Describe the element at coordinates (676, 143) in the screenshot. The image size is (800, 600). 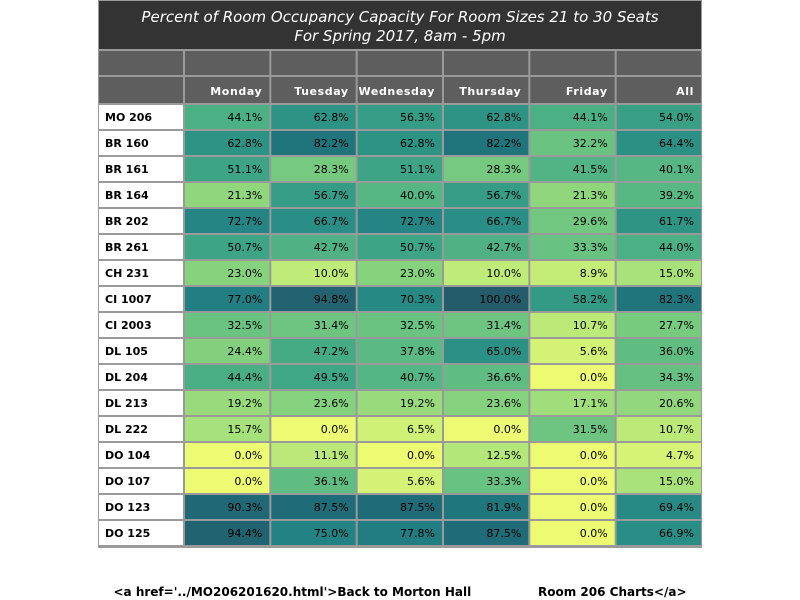
I see `cell-value: 64.4%` at that location.